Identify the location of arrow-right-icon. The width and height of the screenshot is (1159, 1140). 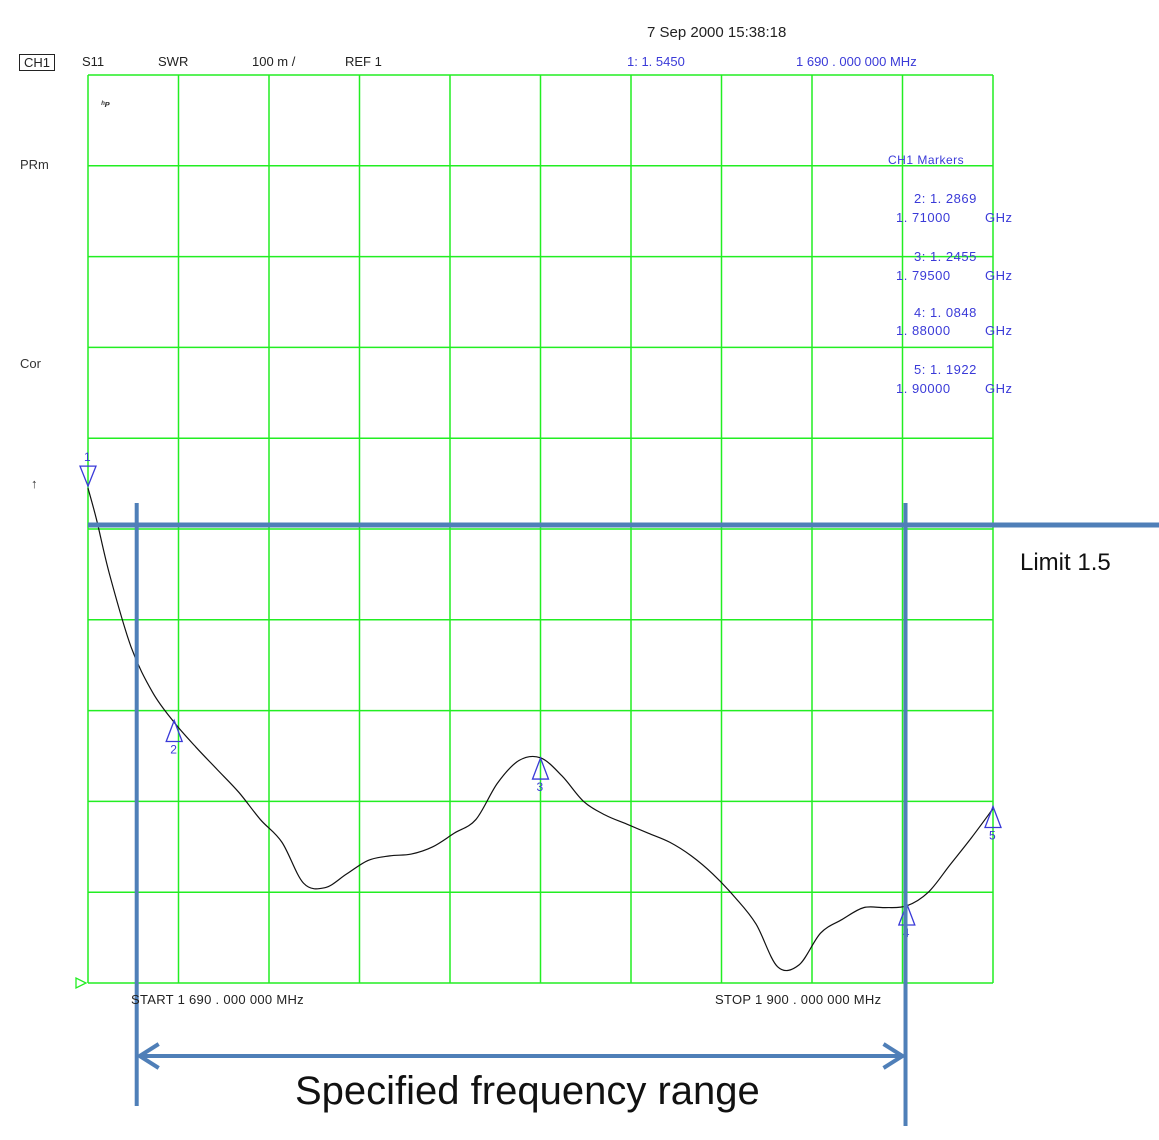
(894, 1056).